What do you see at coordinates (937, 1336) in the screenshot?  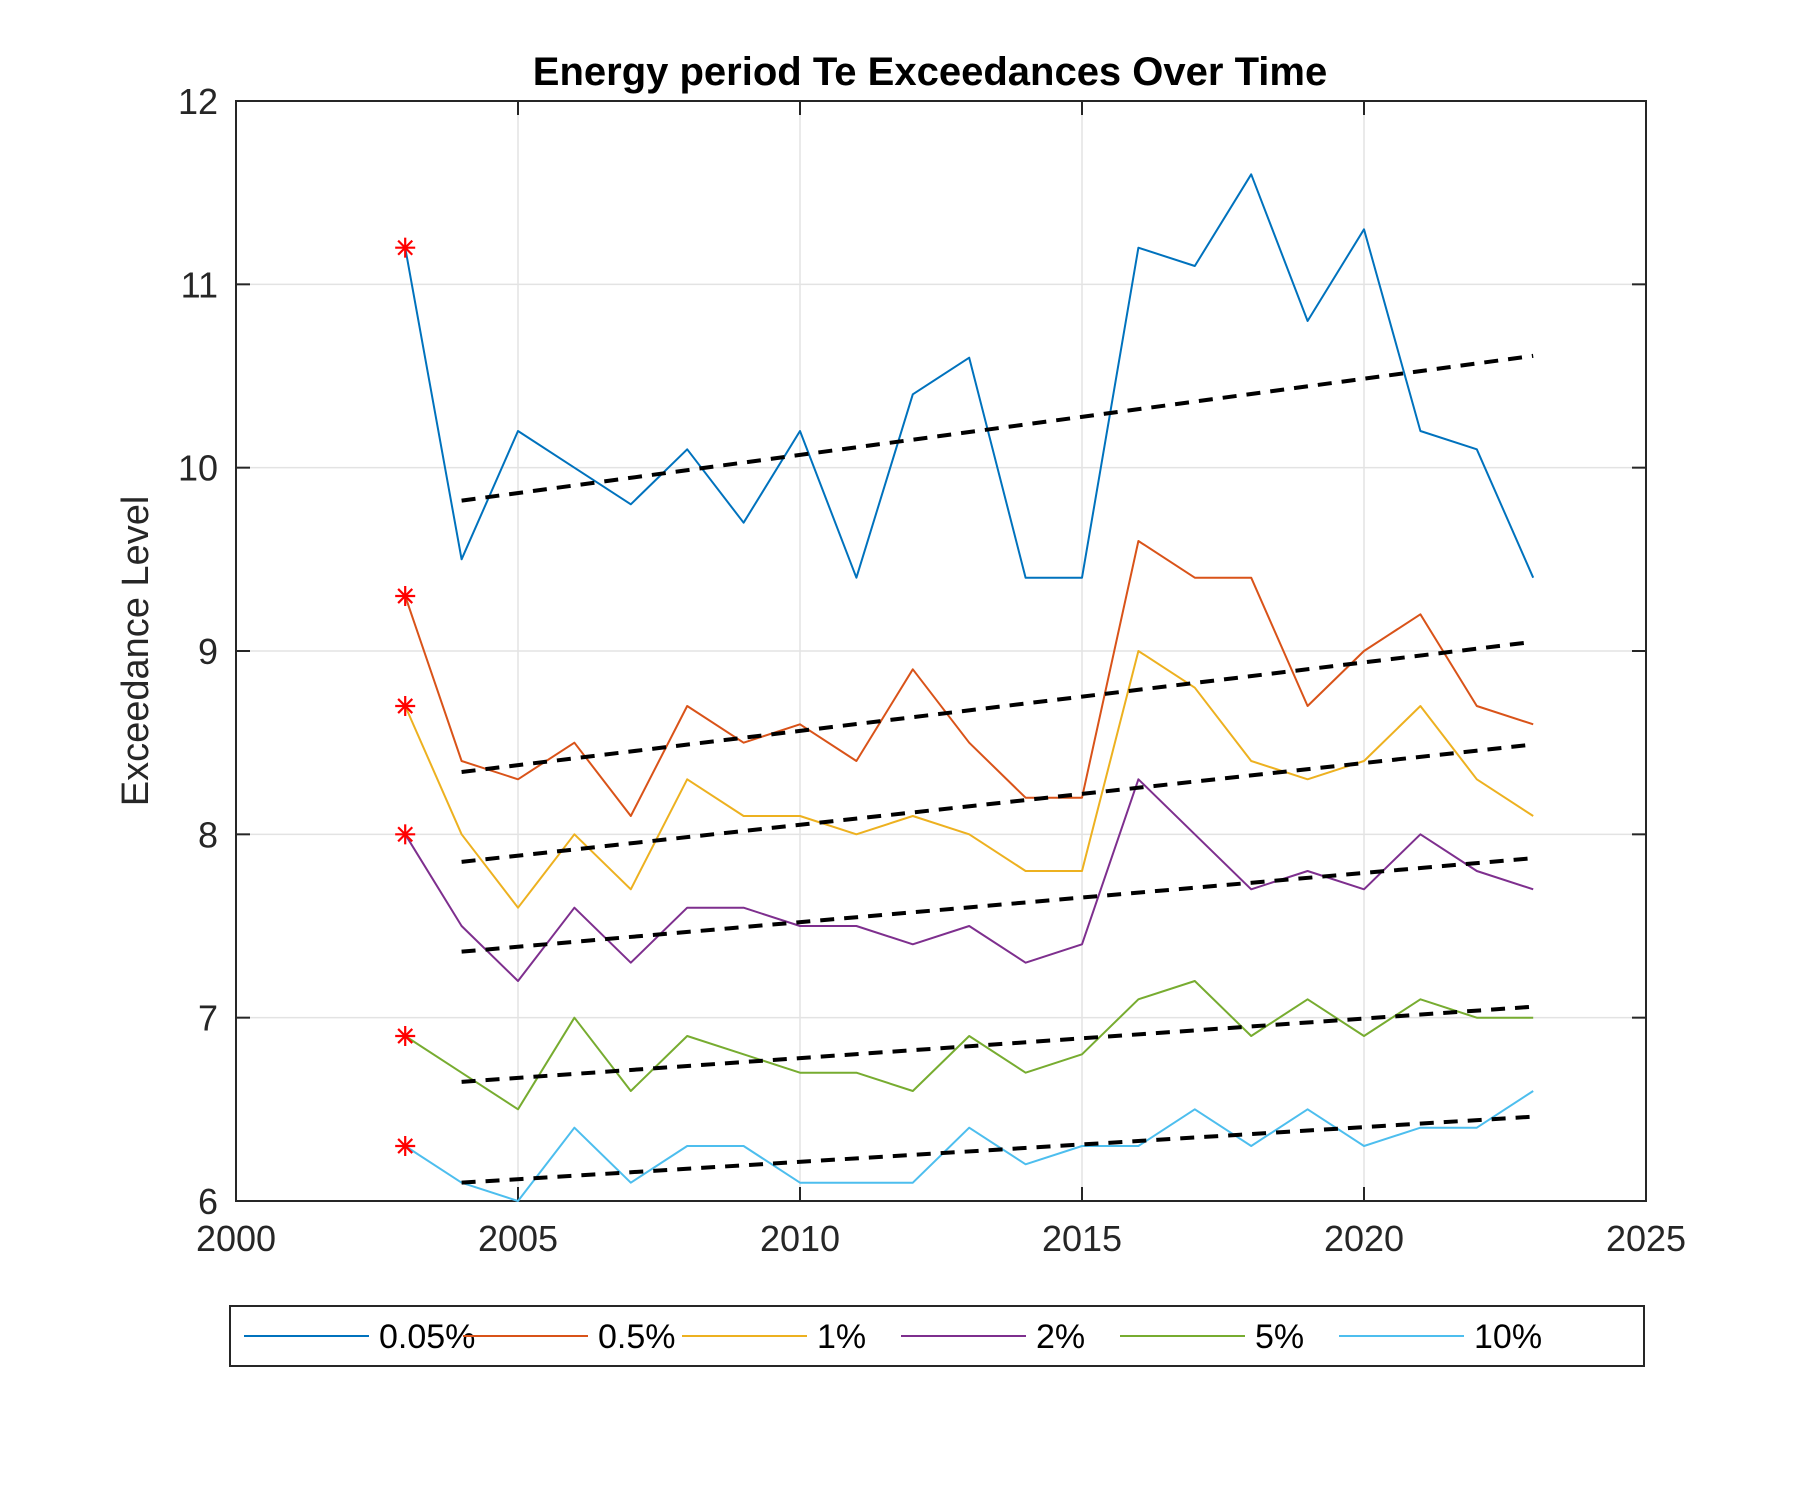 I see `legend: 0.05% 0.5% 1% 2% 5% 10%` at bounding box center [937, 1336].